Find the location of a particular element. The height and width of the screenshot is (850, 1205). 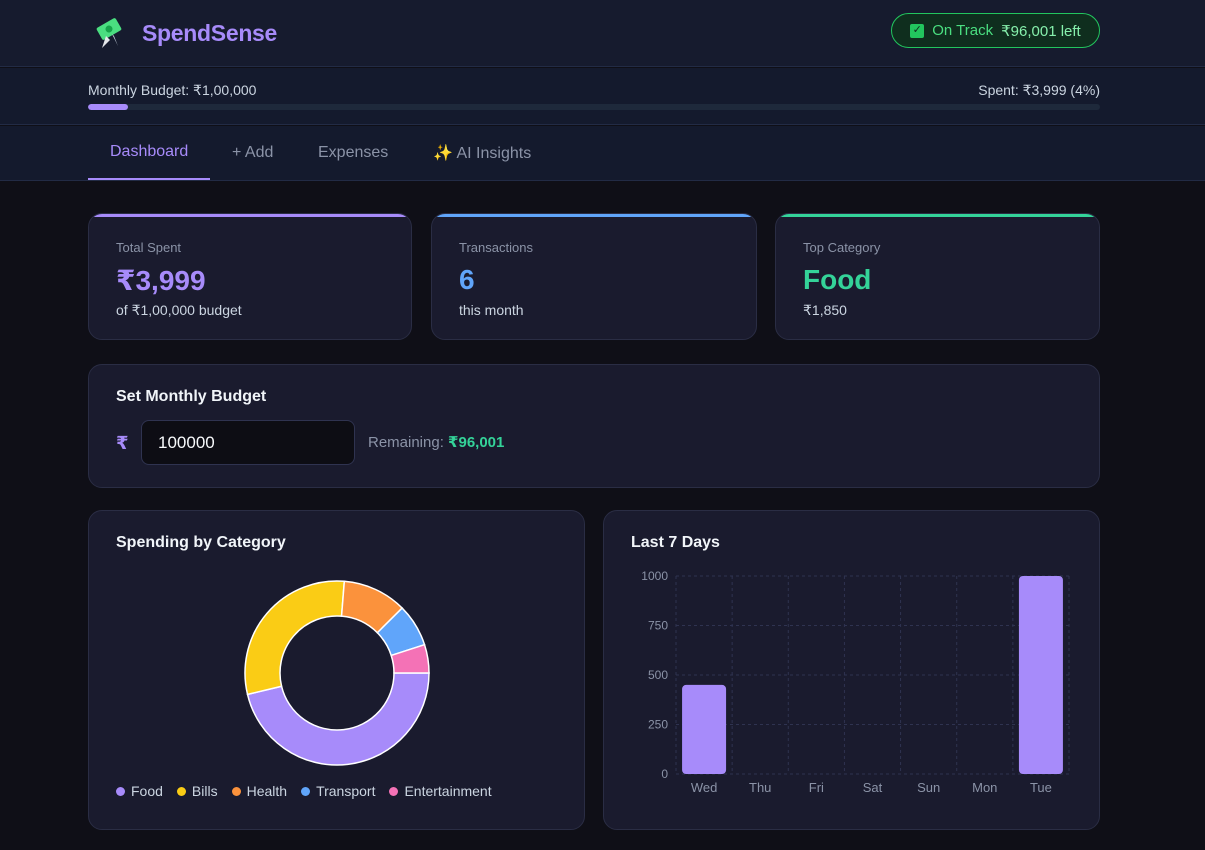

money-wings-icon is located at coordinates (109, 33).